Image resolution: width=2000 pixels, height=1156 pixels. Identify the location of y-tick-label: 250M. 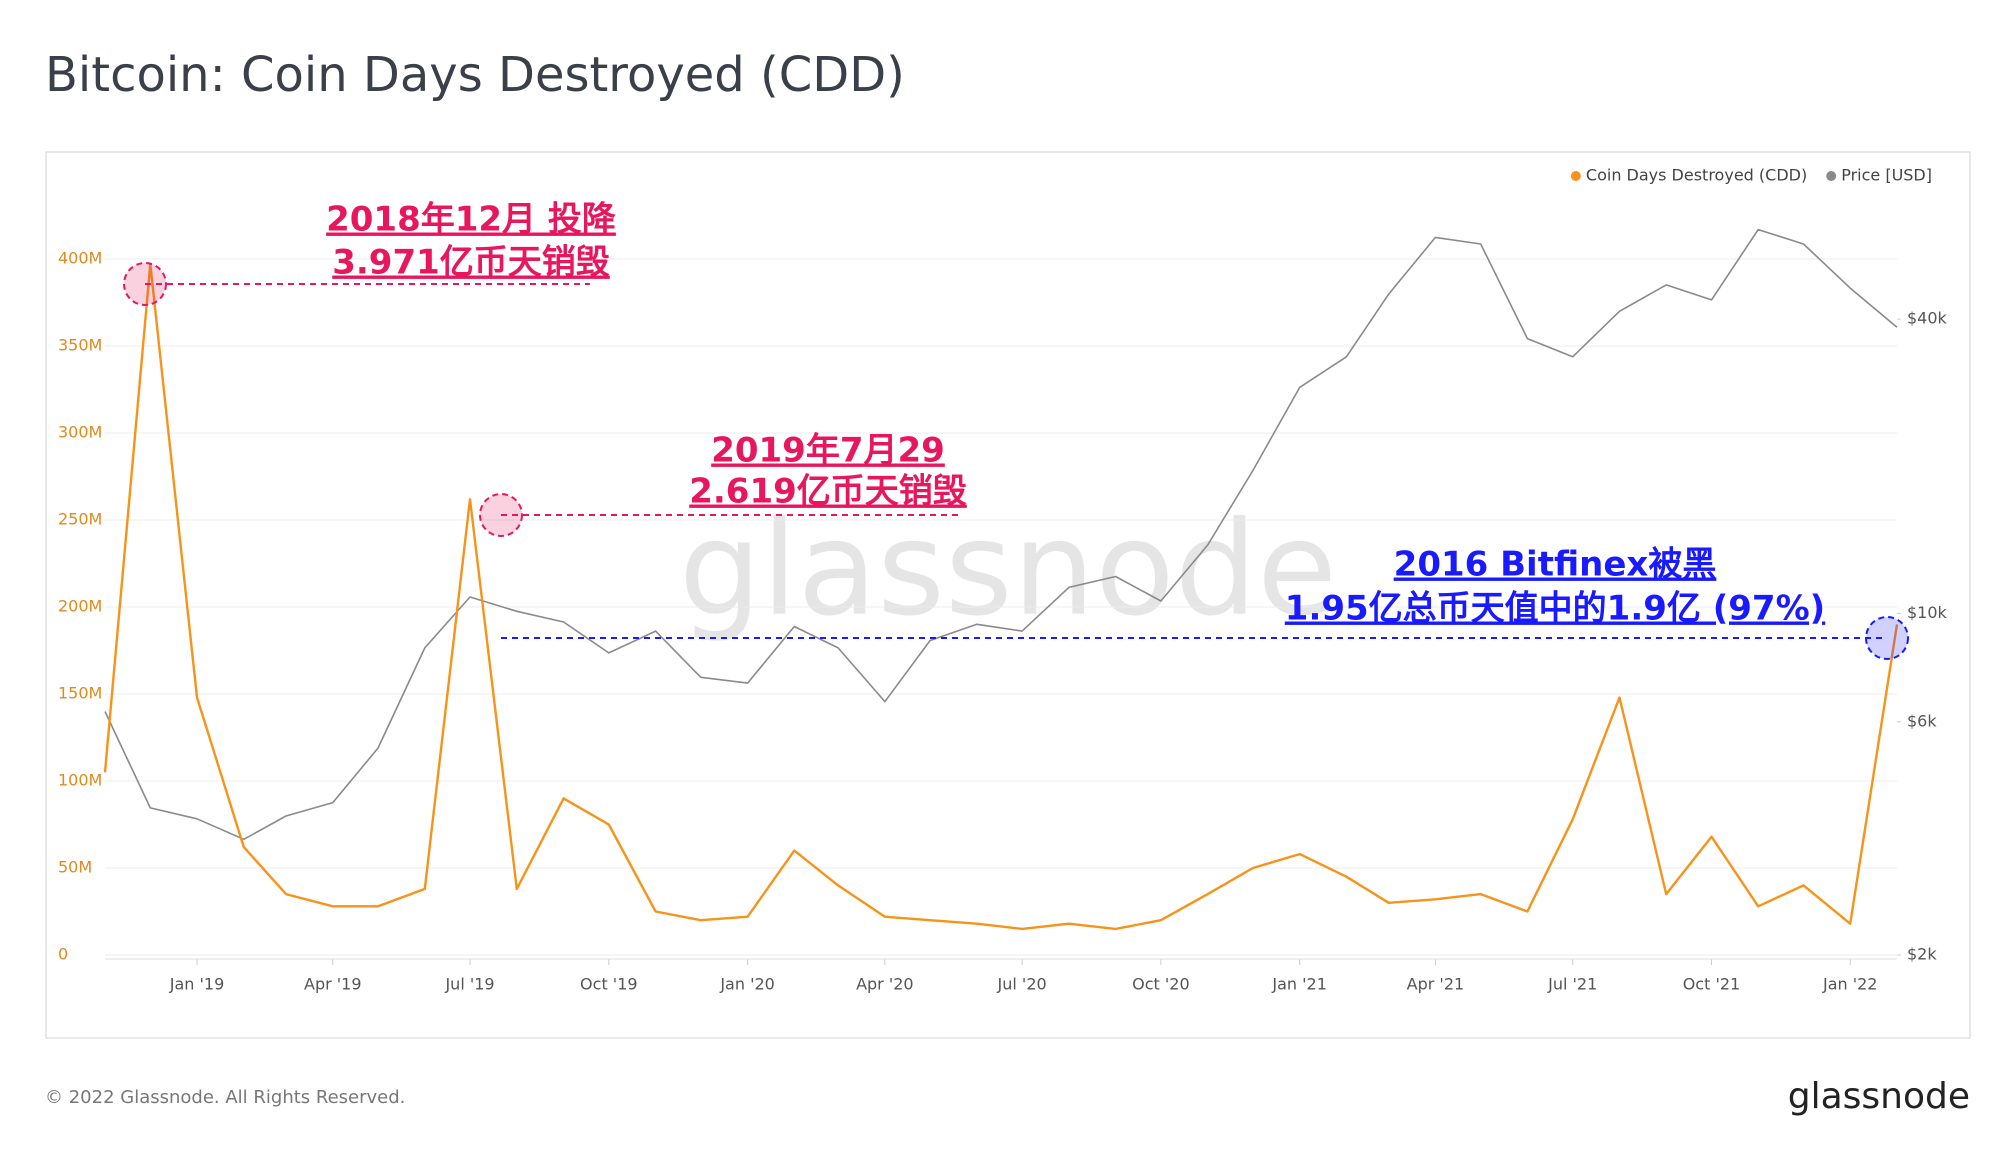
(80, 519).